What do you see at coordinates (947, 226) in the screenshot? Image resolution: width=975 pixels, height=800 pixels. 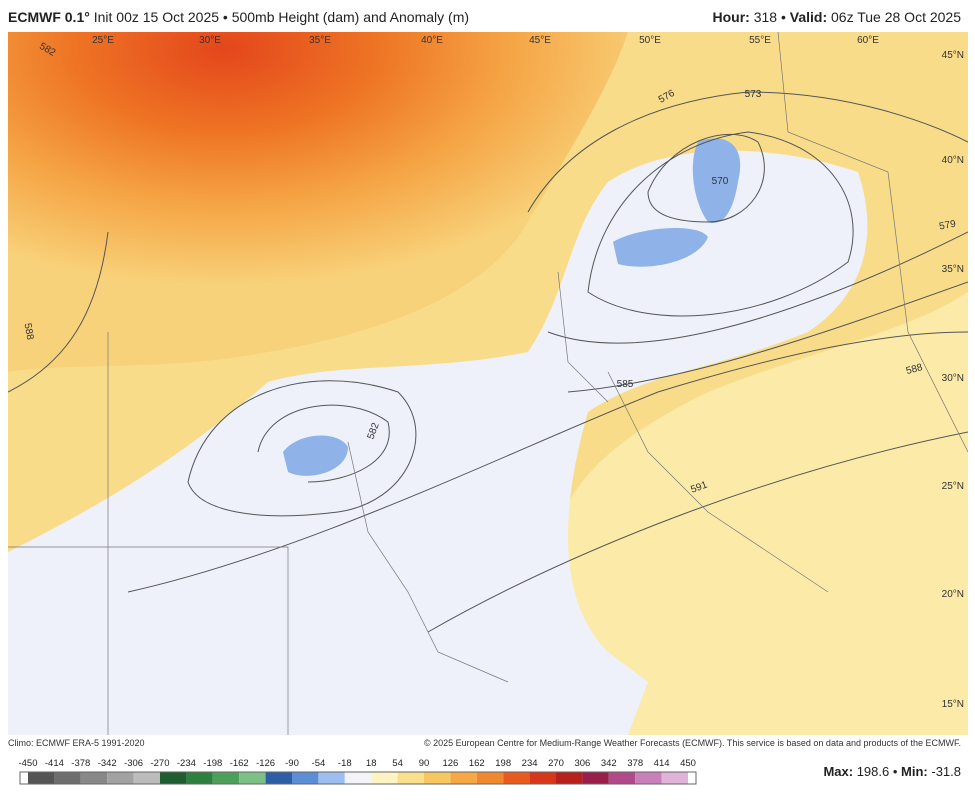 I see `contour-label: 579` at bounding box center [947, 226].